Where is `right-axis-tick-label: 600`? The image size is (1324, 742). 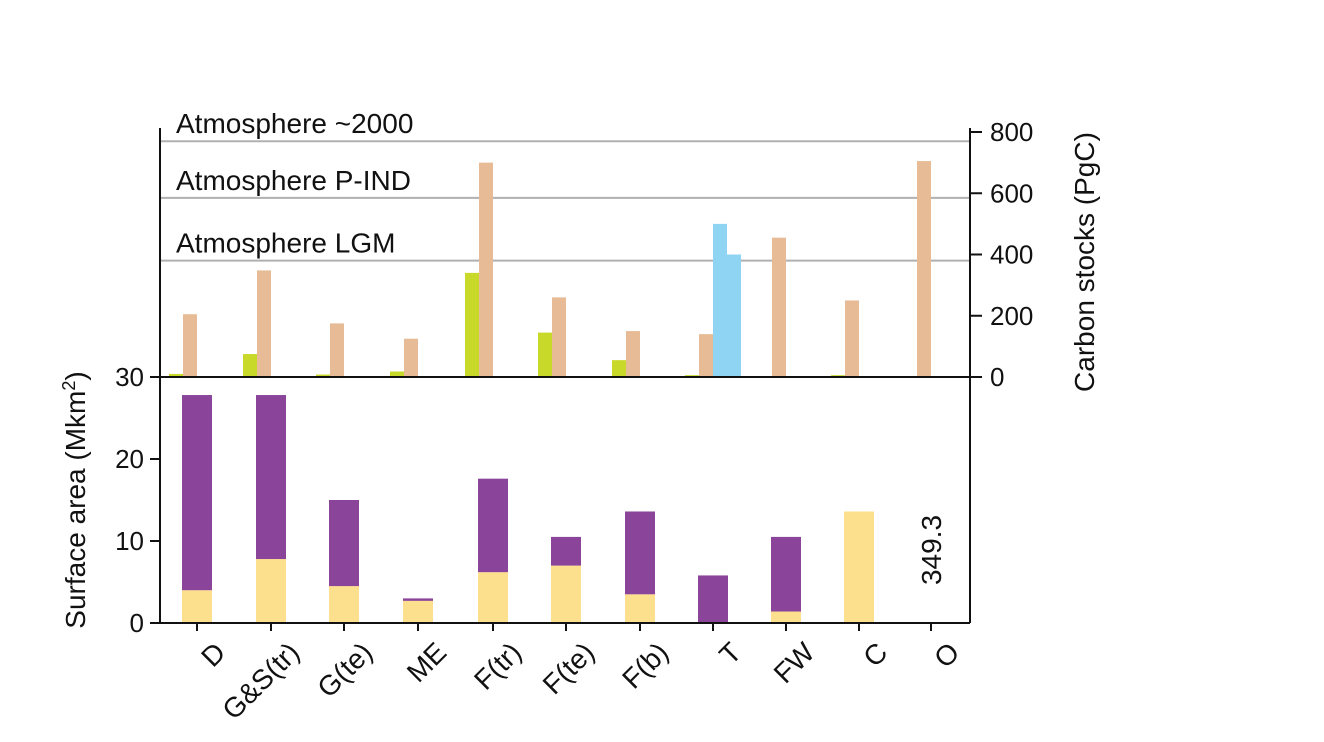 right-axis-tick-label: 600 is located at coordinates (1011, 193).